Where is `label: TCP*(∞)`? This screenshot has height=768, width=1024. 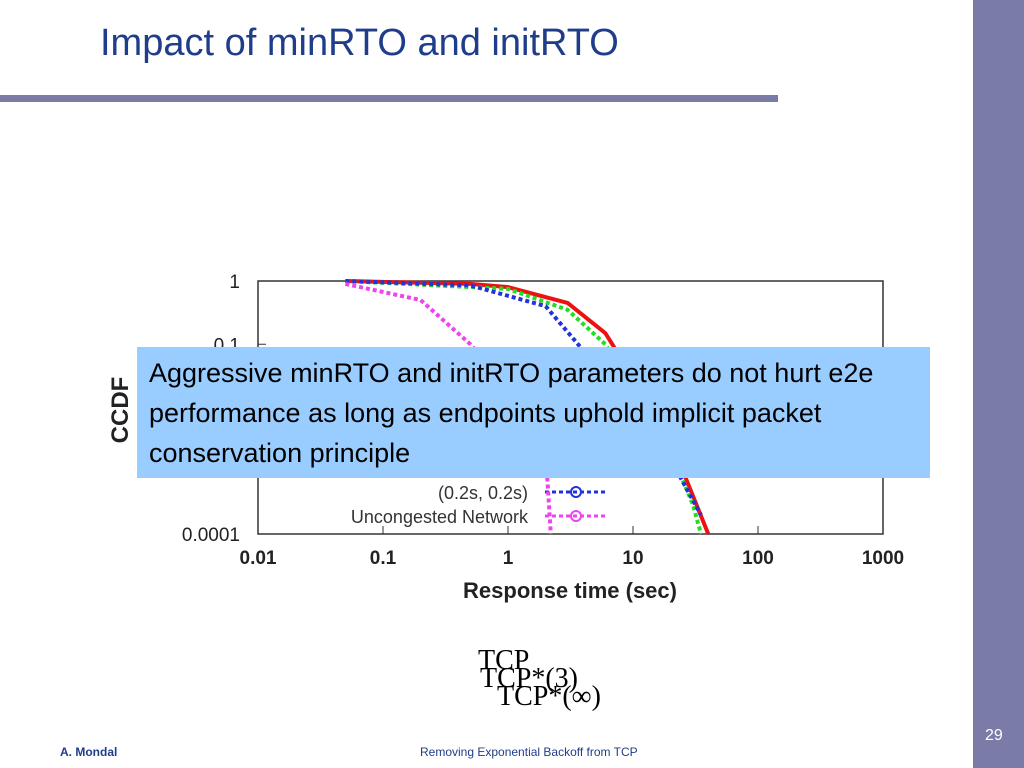
label: TCP*(∞) is located at coordinates (549, 696).